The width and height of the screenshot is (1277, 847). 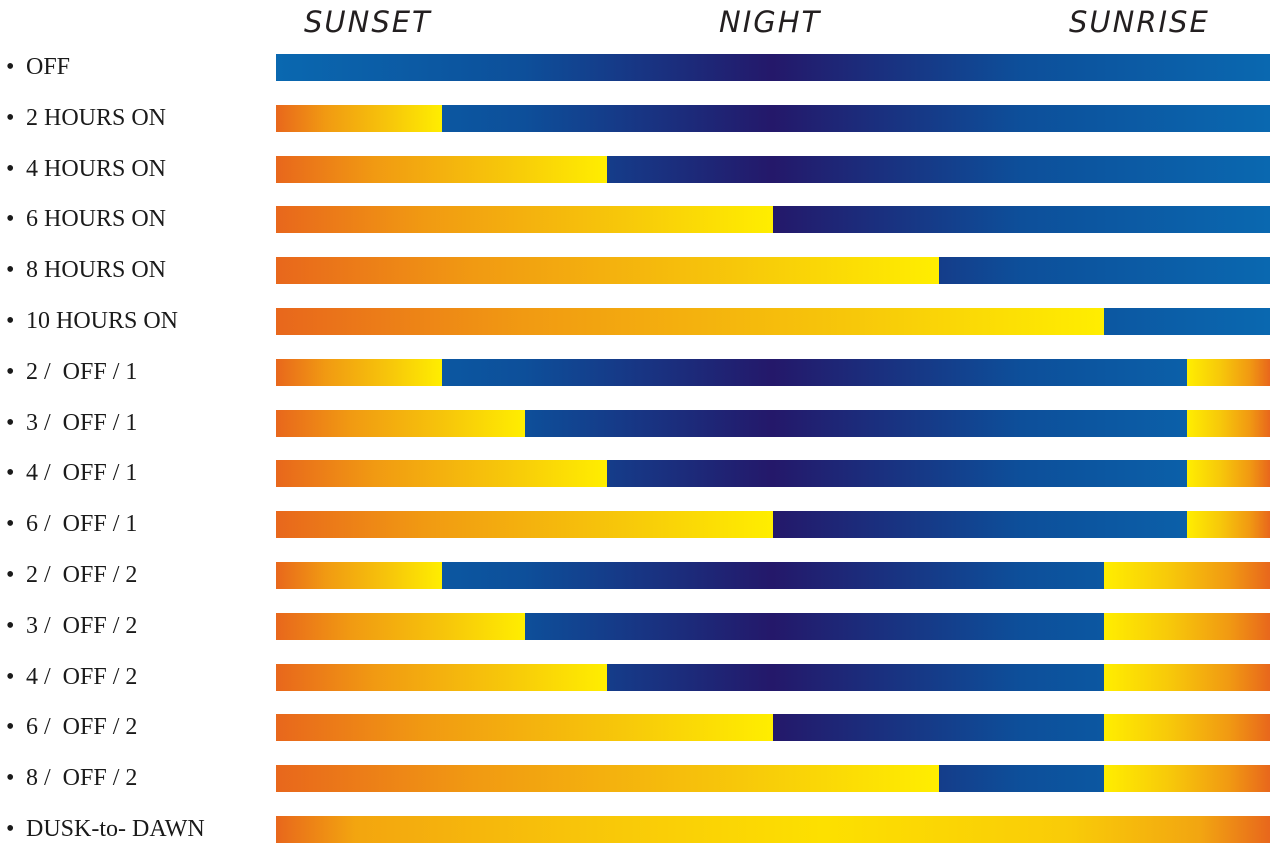 What do you see at coordinates (773, 829) in the screenshot?
I see `light-on-segment` at bounding box center [773, 829].